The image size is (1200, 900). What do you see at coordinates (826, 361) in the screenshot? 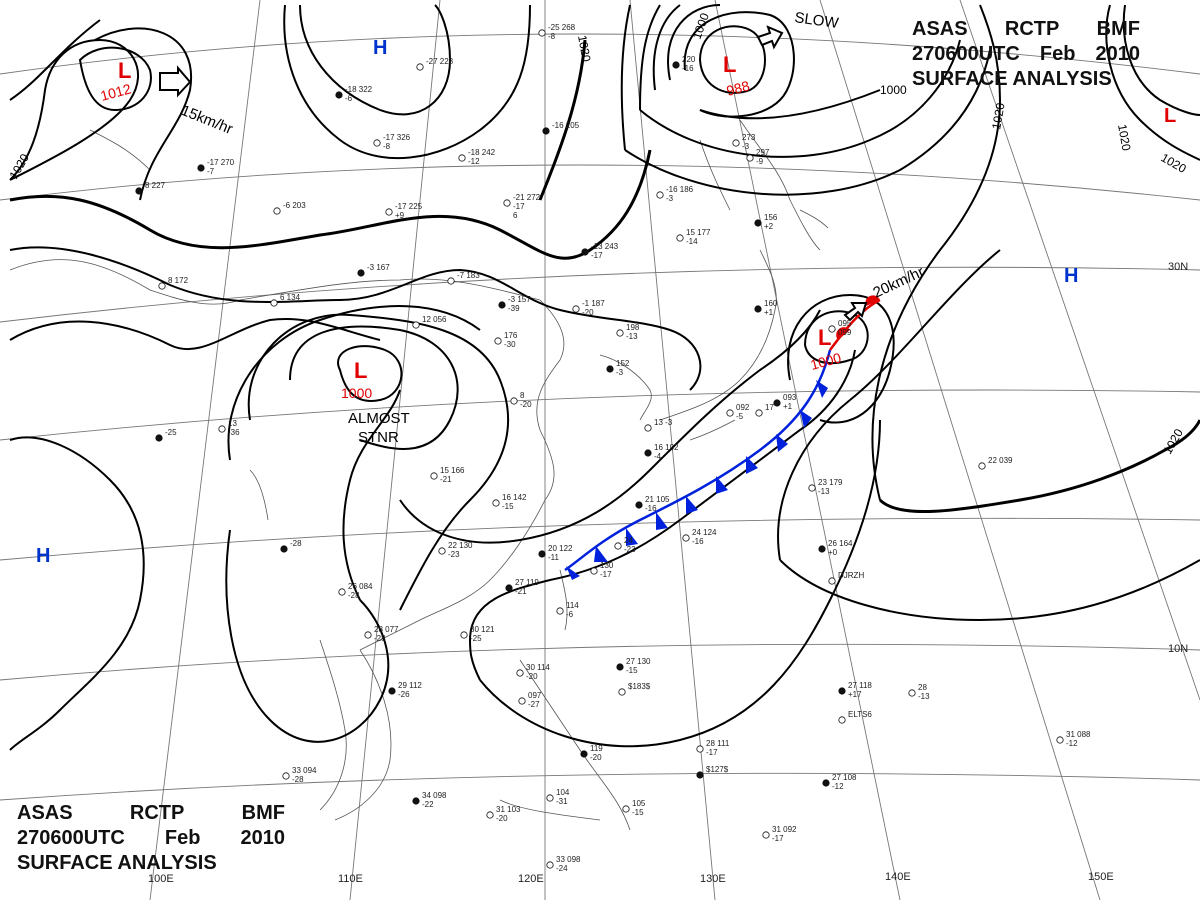
I see `low-pressure-value: 1000` at bounding box center [826, 361].